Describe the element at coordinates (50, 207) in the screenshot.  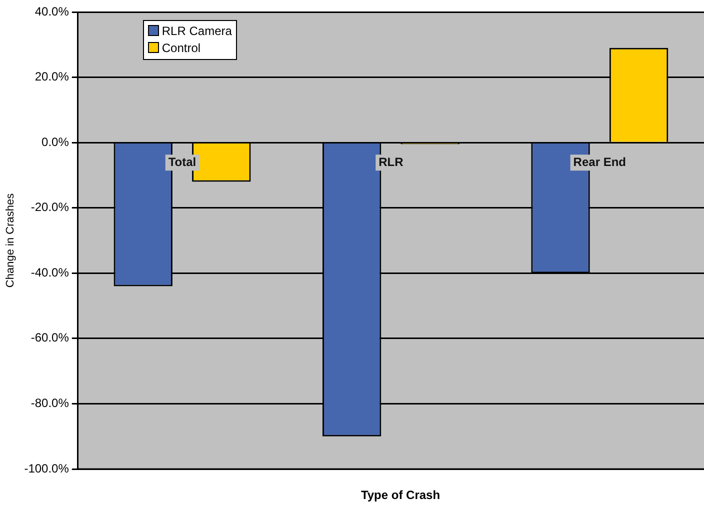
I see `y-tick-label: -20.0%` at that location.